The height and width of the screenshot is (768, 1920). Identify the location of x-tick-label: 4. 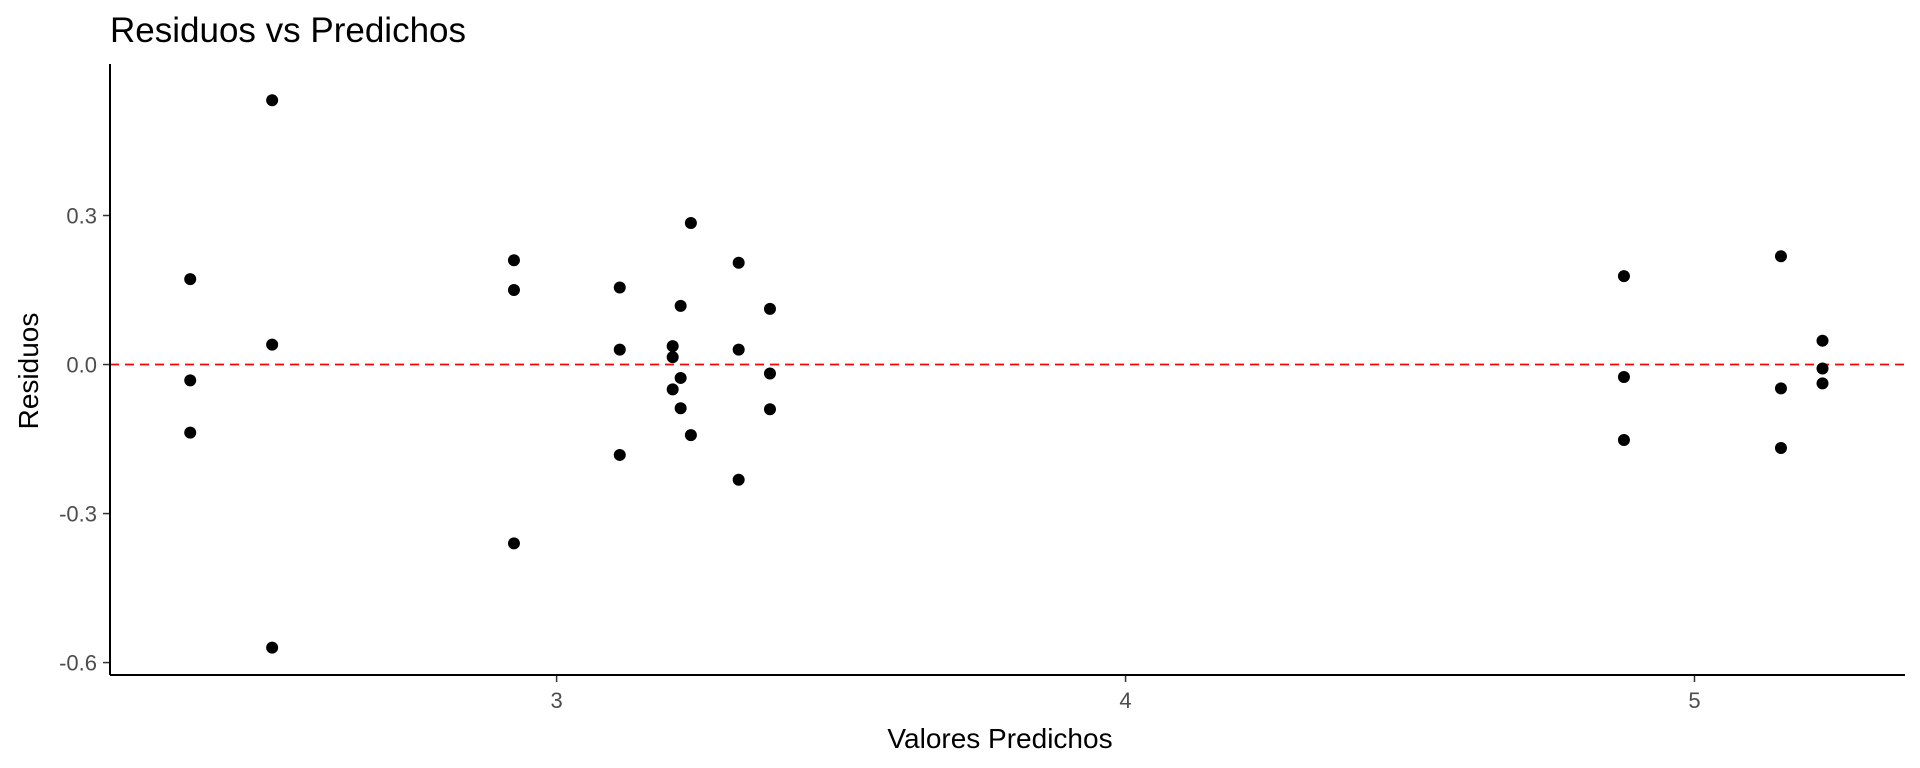
(1125, 700).